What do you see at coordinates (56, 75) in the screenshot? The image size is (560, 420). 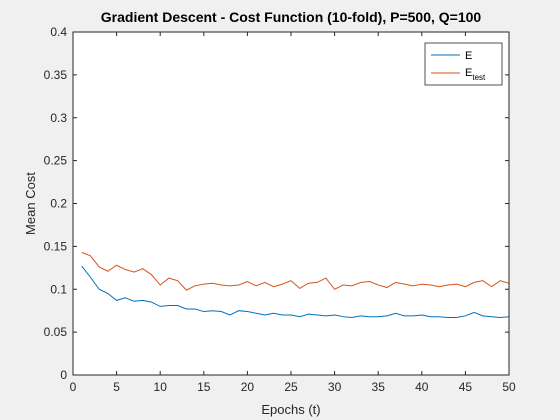 I see `y-tick-label: 0.35` at bounding box center [56, 75].